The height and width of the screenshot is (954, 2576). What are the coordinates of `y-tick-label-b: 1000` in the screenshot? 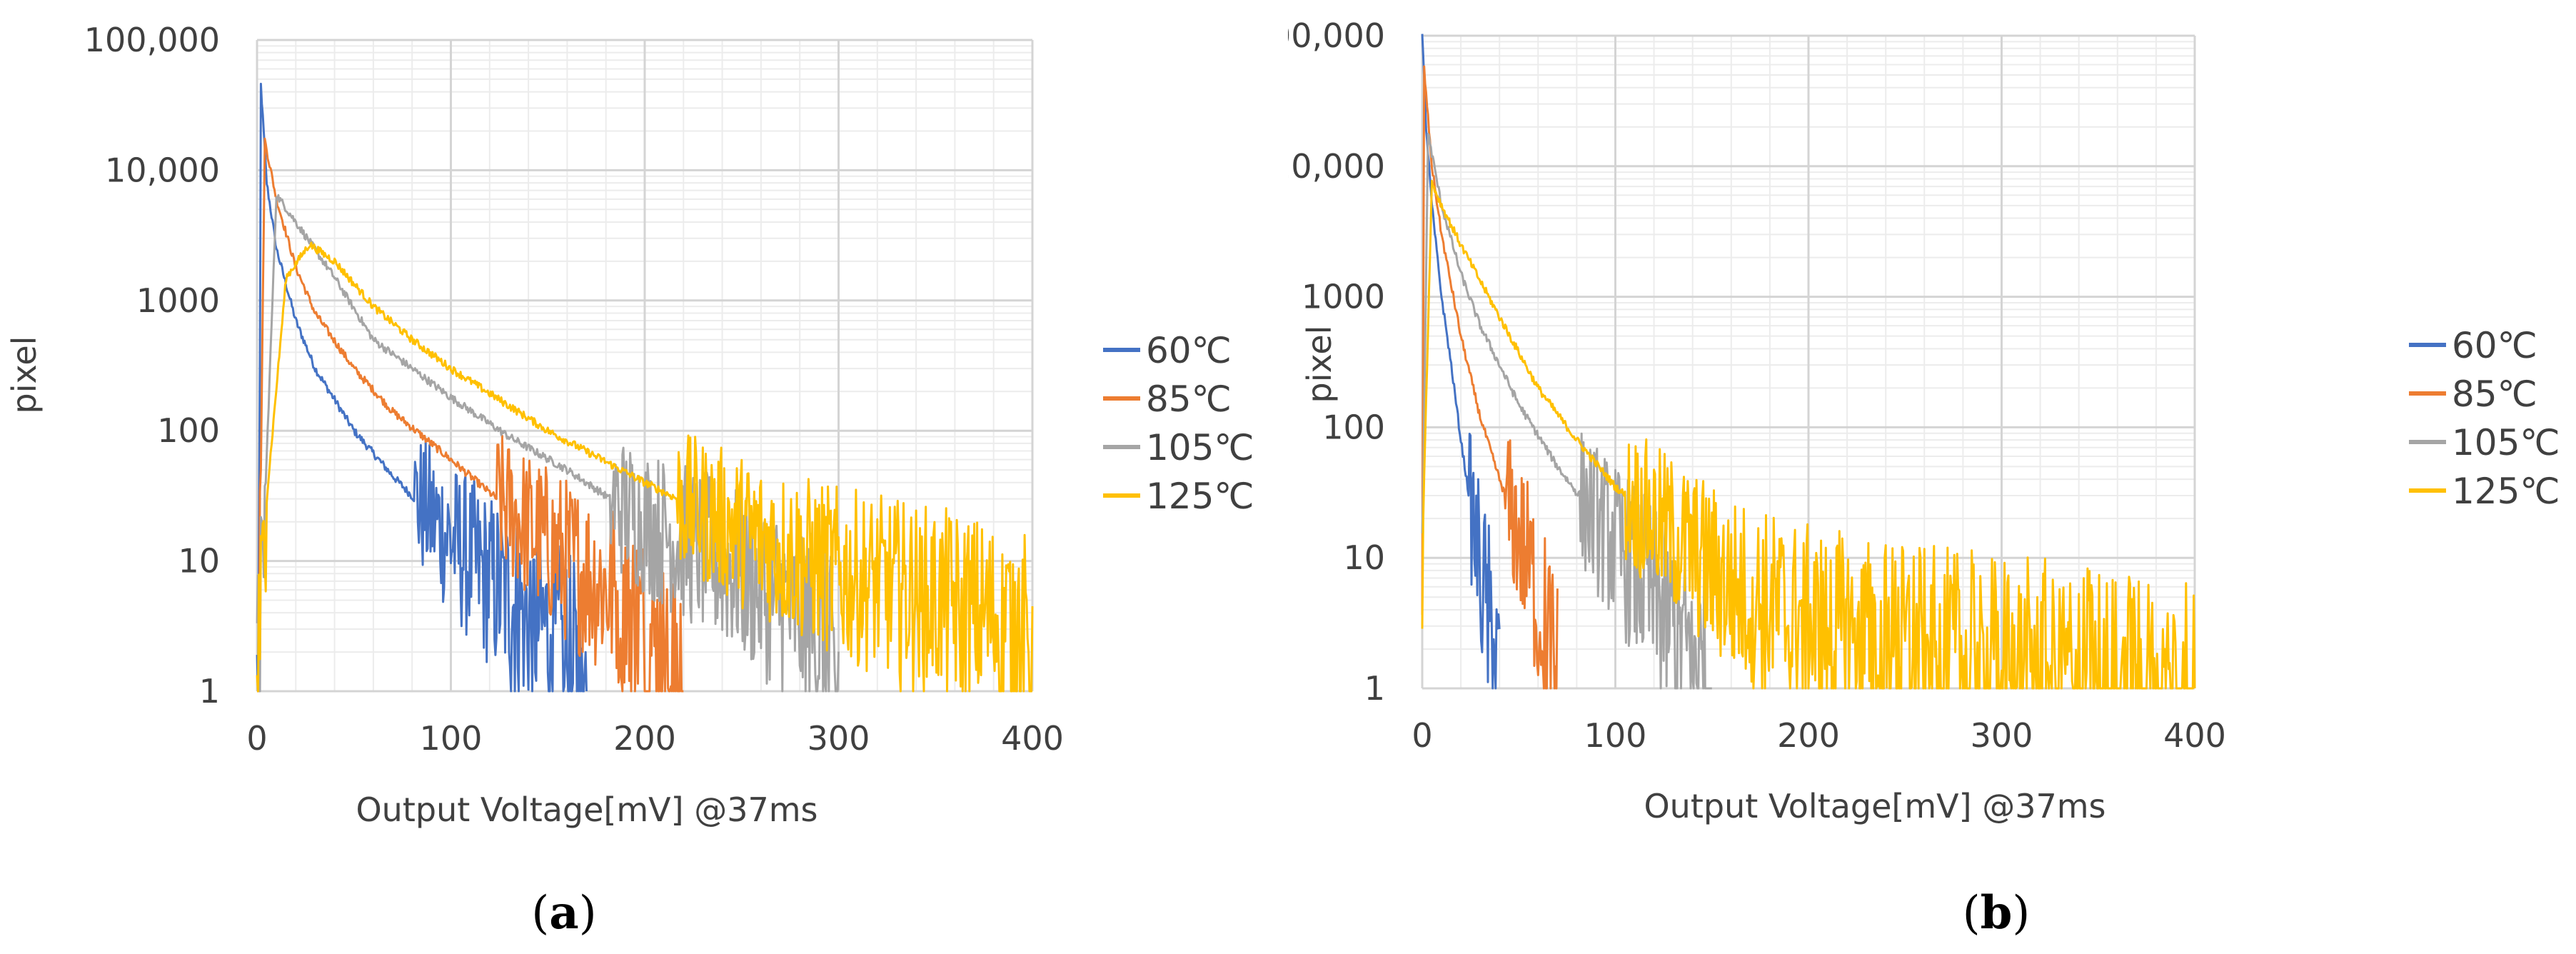 It's located at (1343, 297).